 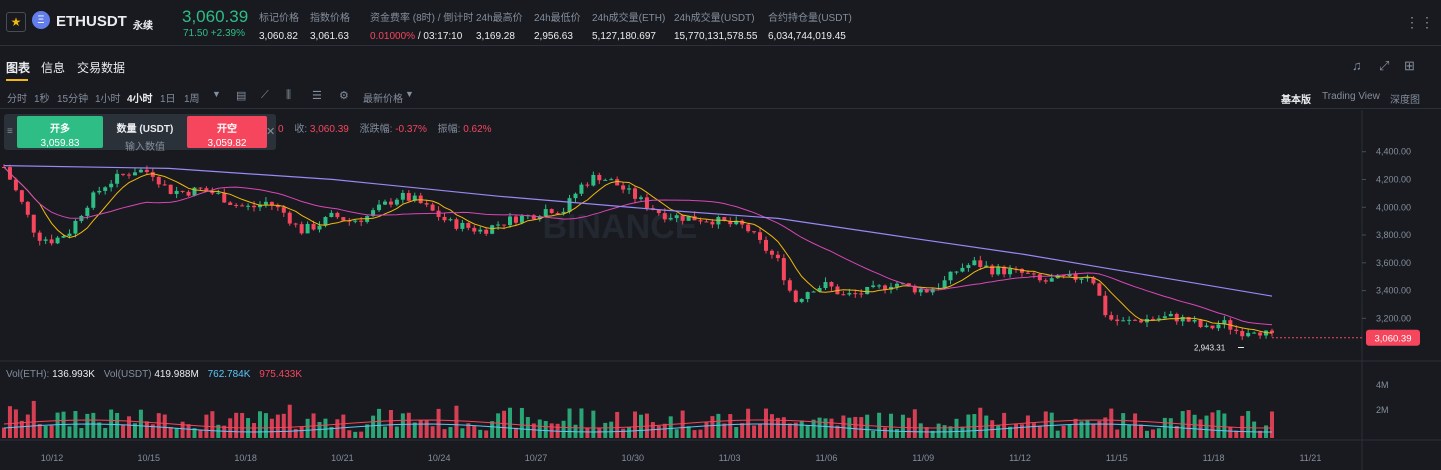 What do you see at coordinates (1384, 65) in the screenshot?
I see `fullscreen-icon: ⤢` at bounding box center [1384, 65].